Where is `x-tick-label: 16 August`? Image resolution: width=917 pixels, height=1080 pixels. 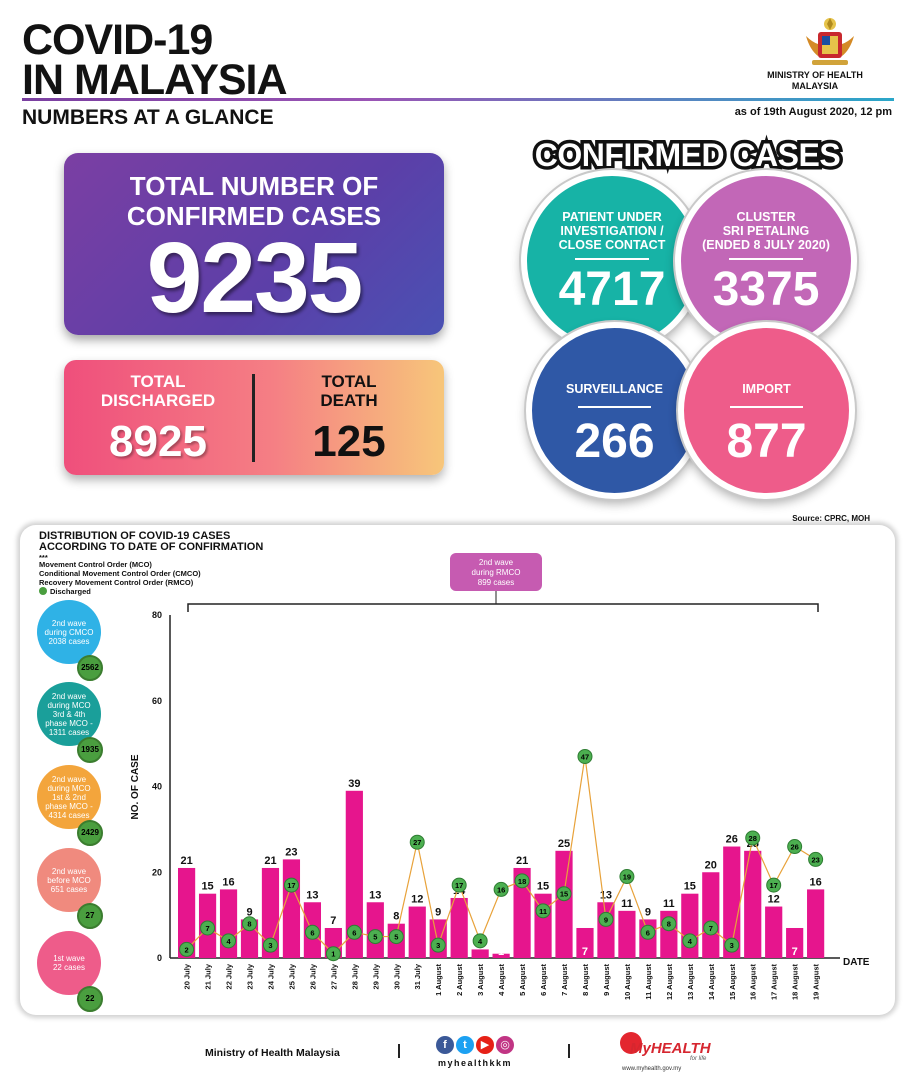 x-tick-label: 16 August is located at coordinates (753, 982).